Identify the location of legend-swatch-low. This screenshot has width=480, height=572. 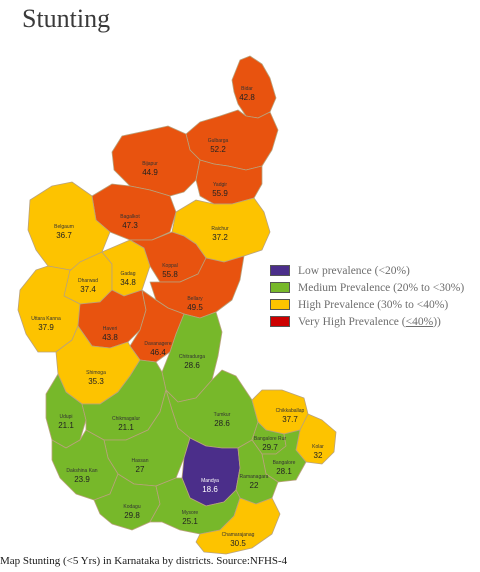
(280, 270).